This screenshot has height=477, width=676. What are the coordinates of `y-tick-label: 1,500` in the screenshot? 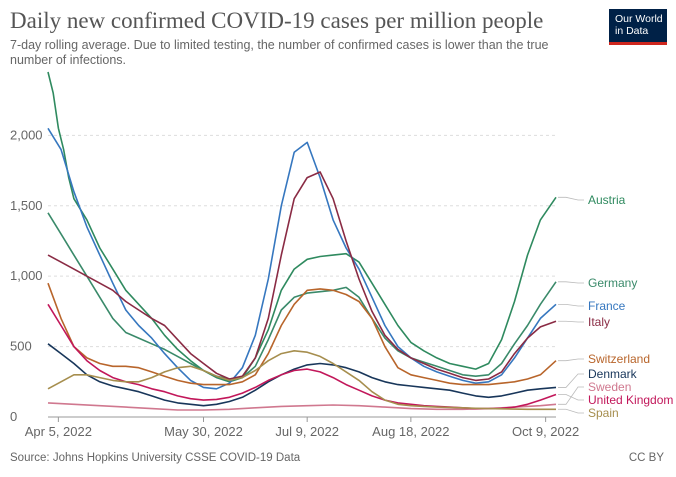 It's located at (26, 205).